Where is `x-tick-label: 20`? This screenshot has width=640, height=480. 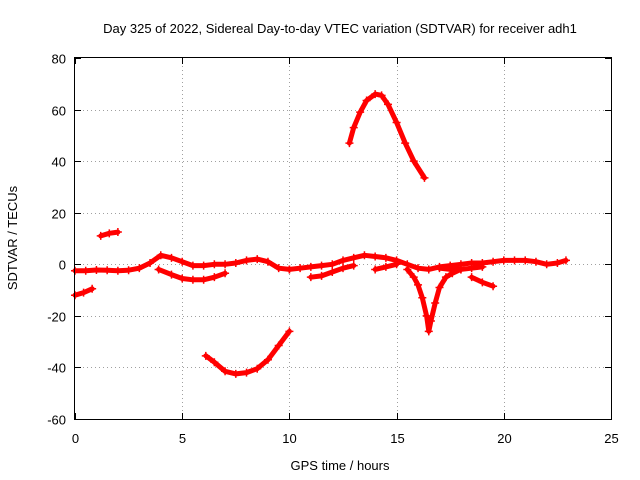 x-tick-label: 20 is located at coordinates (504, 438).